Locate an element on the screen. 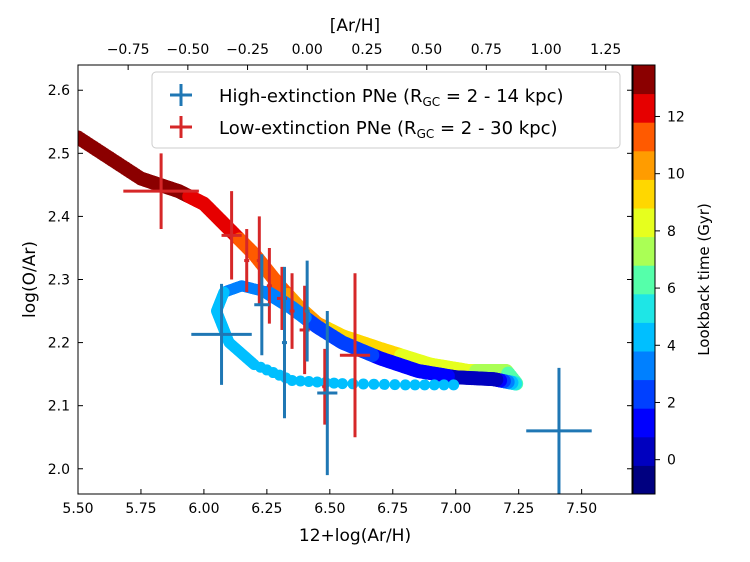 This screenshot has width=750, height=562. colorbar-label: Lookback time (Gyr) is located at coordinates (704, 279).